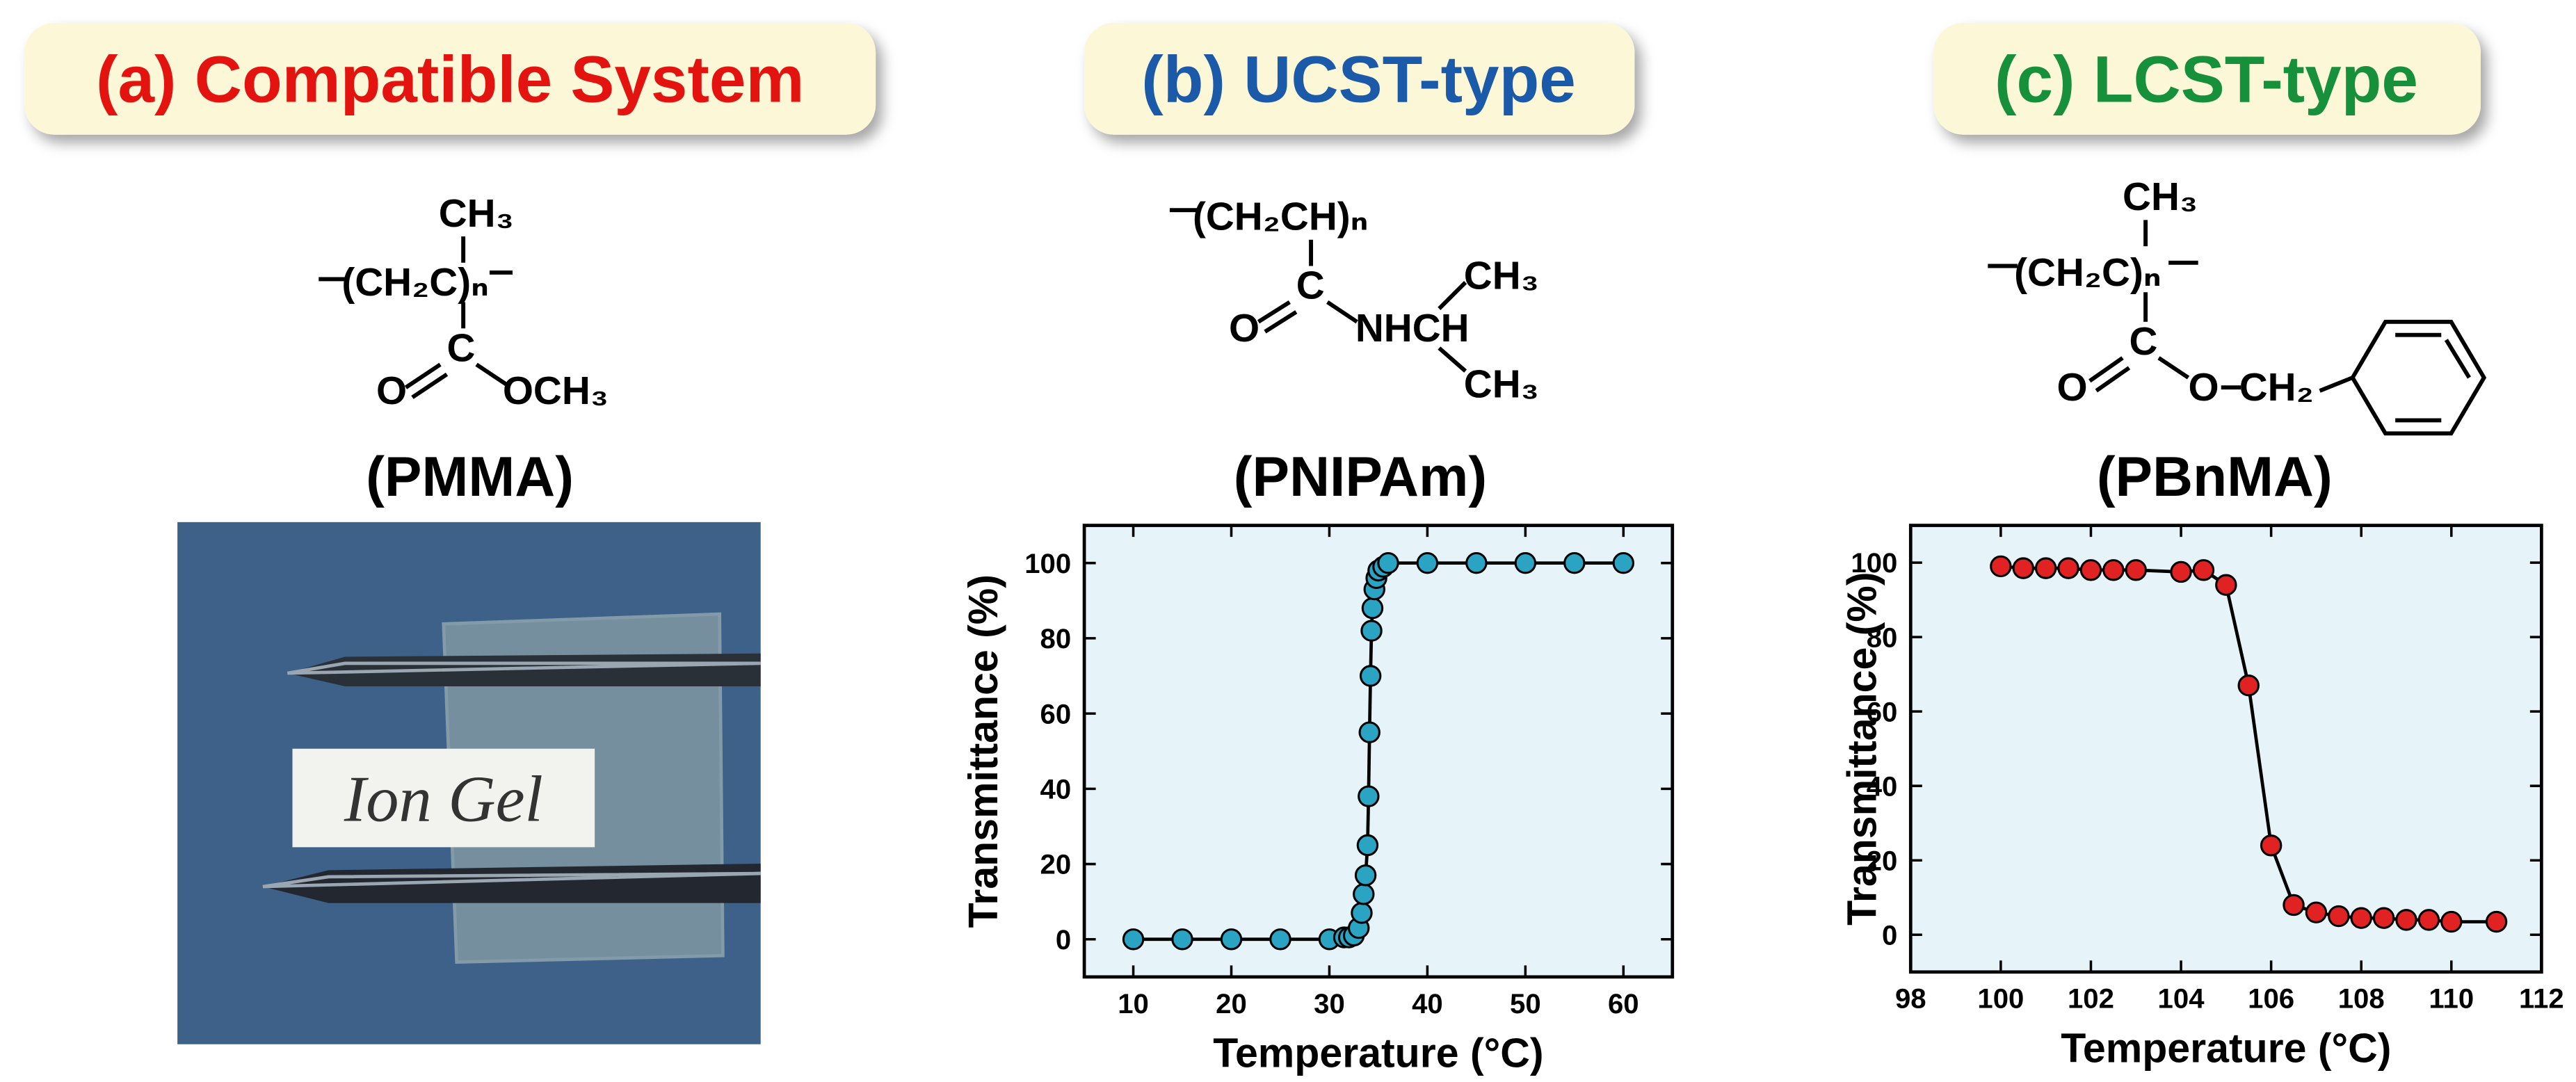  What do you see at coordinates (1412, 328) in the screenshot?
I see `atom-label: NHCH` at bounding box center [1412, 328].